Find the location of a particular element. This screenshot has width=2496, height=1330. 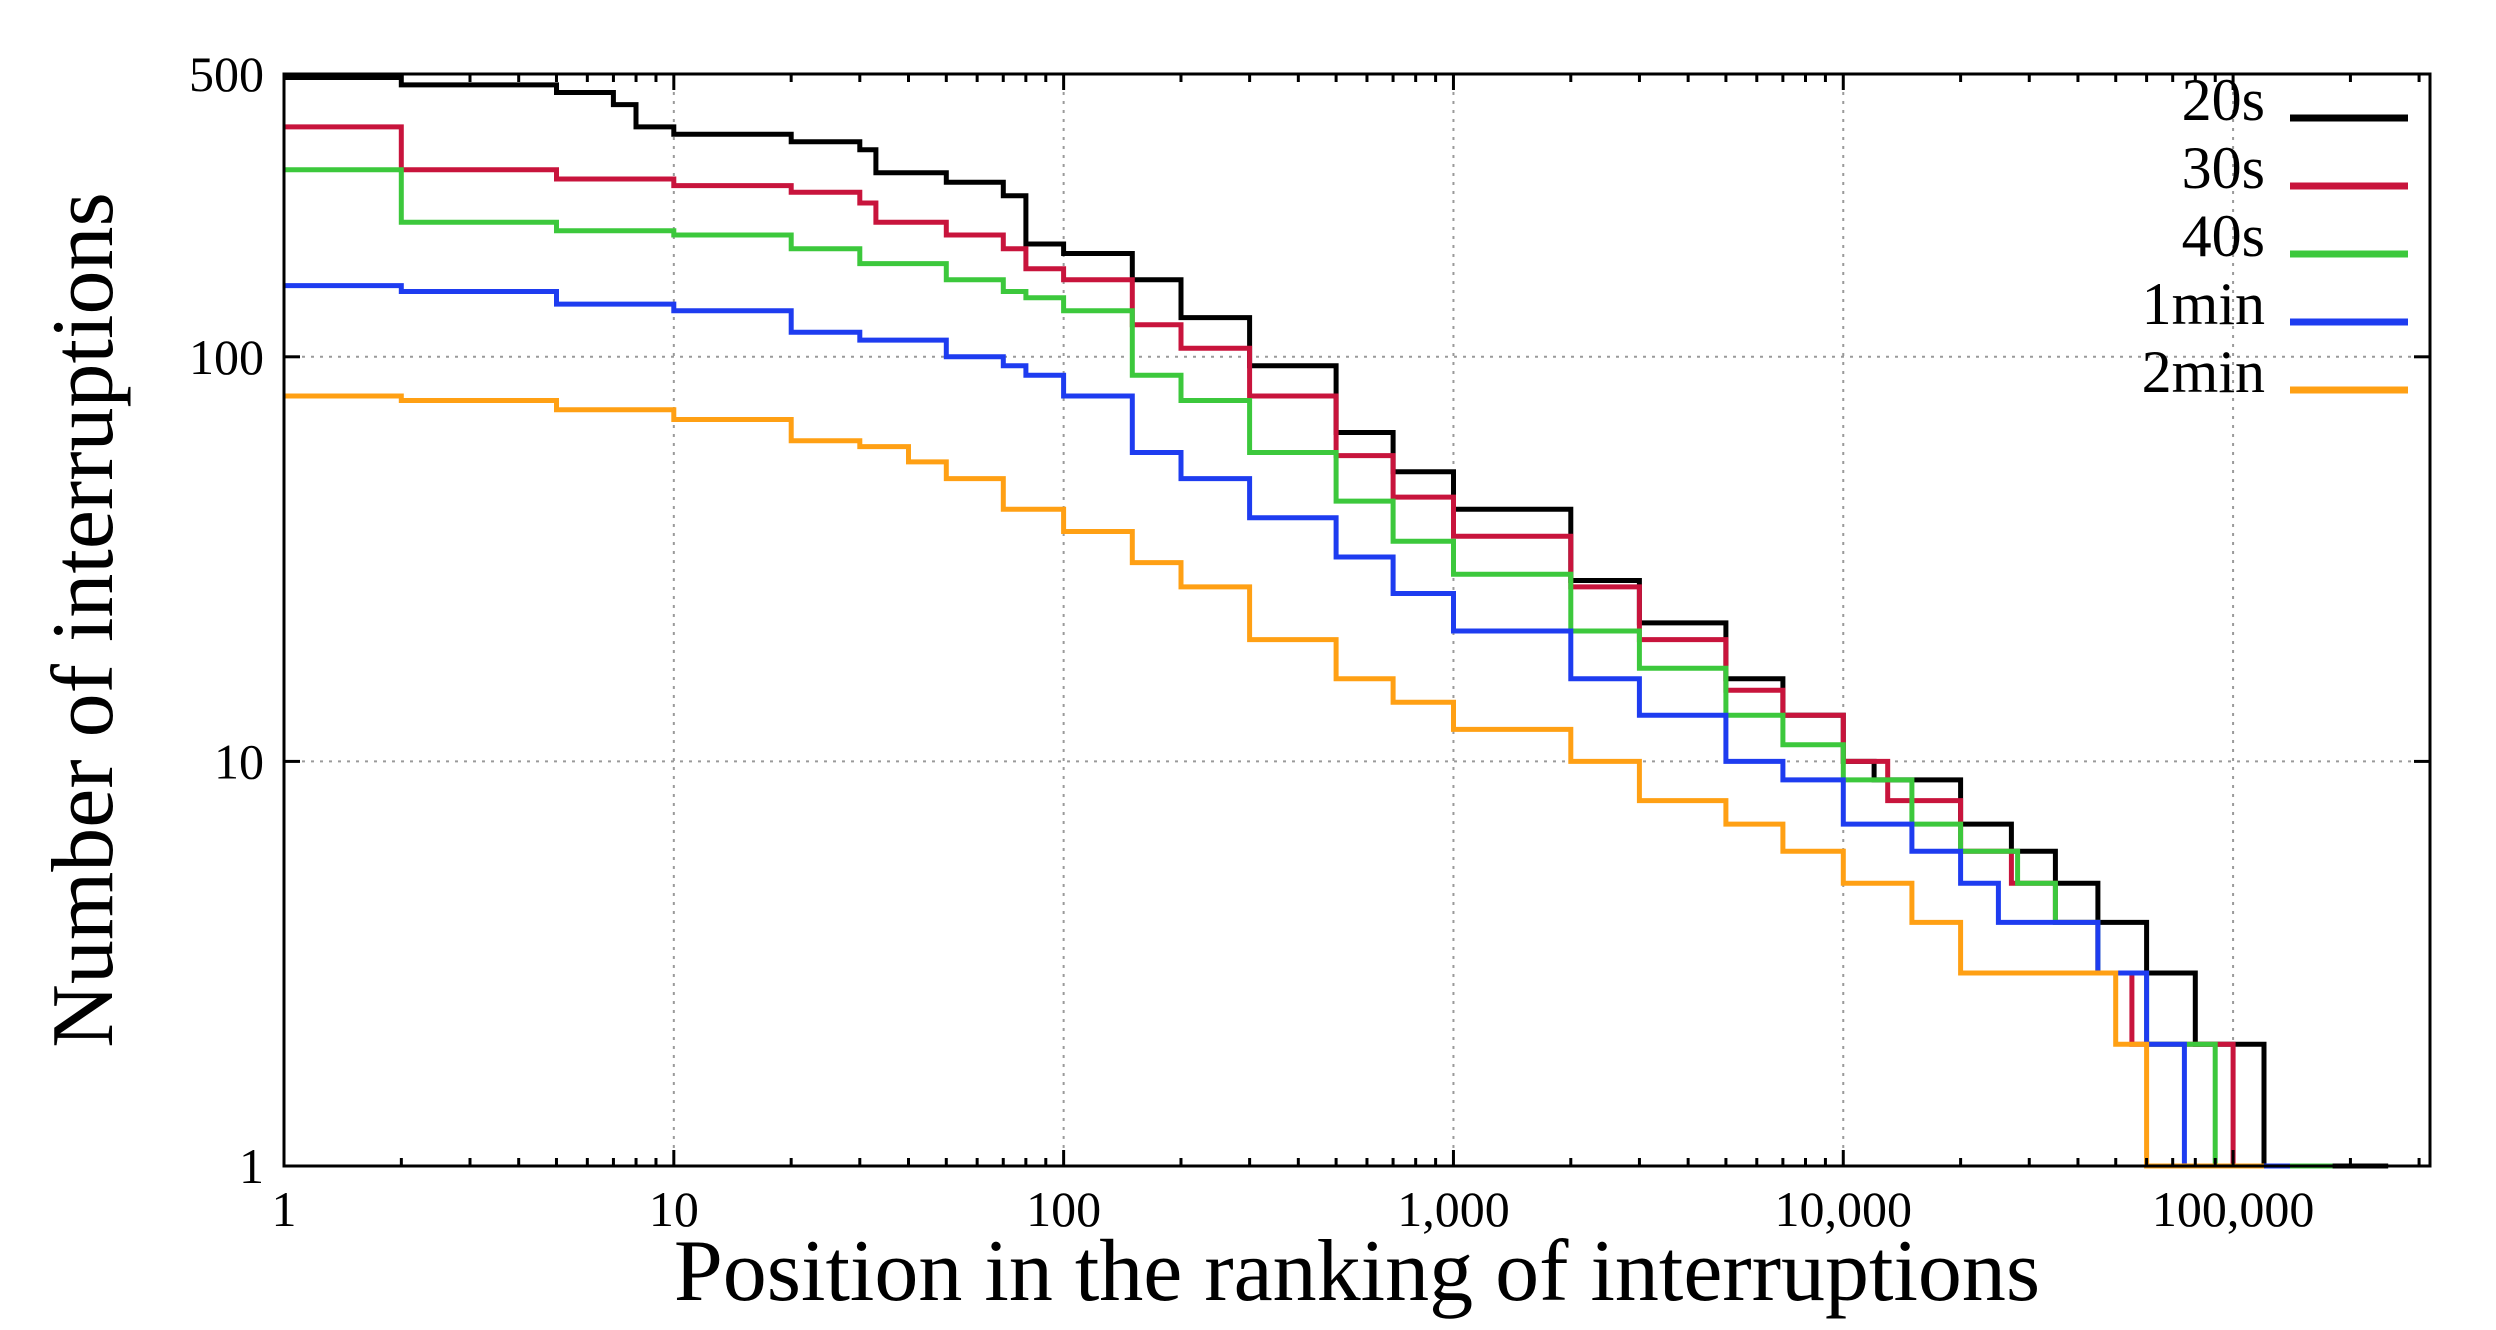

x-tick-label: 100 is located at coordinates (1063, 1209).